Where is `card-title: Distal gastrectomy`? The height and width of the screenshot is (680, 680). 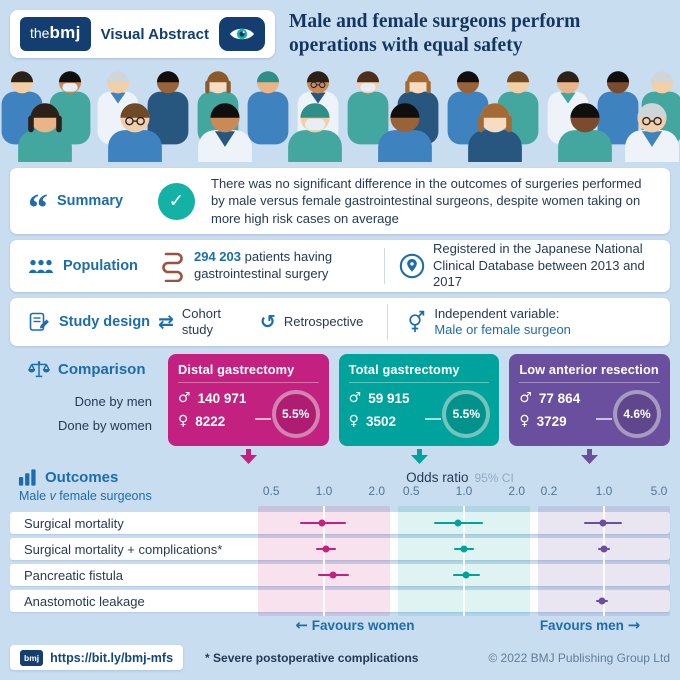
card-title: Distal gastrectomy is located at coordinates (248, 372).